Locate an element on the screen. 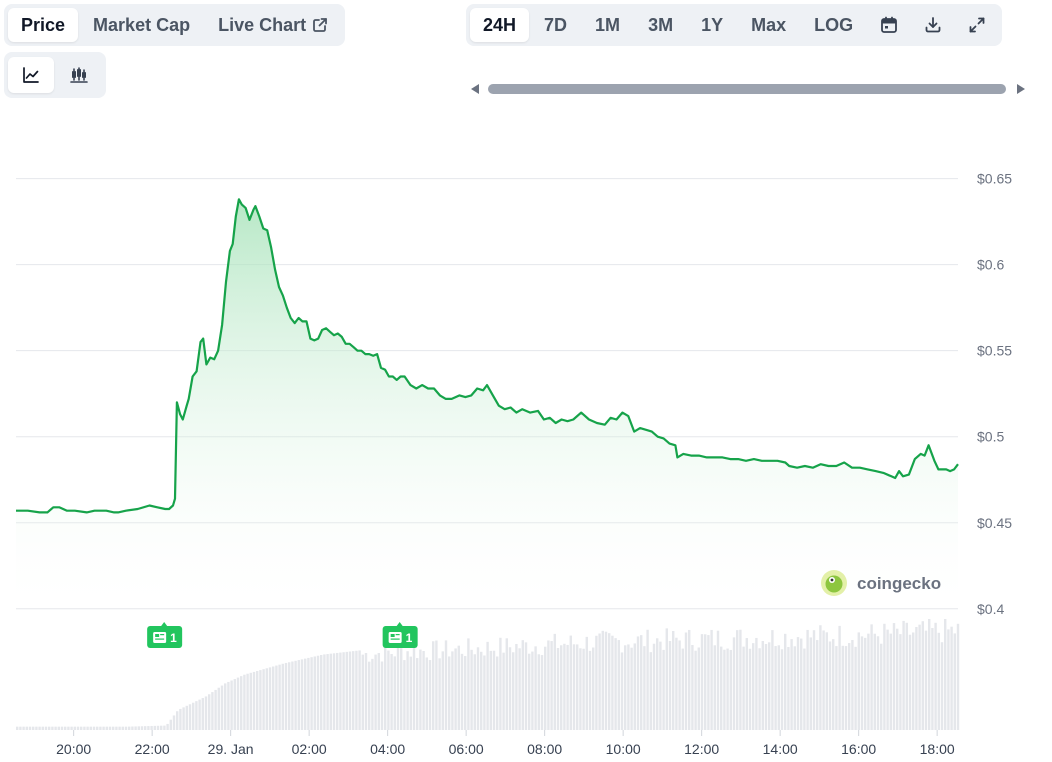 The image size is (1052, 762). calendar-icon is located at coordinates (889, 24).